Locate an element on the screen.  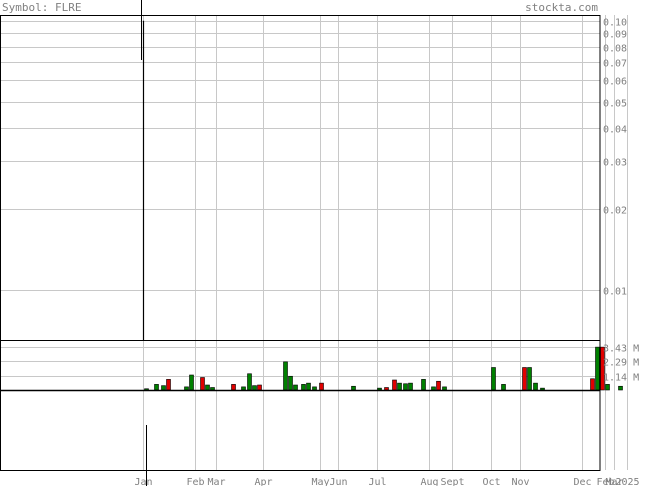
price-series is located at coordinates (144, 243).